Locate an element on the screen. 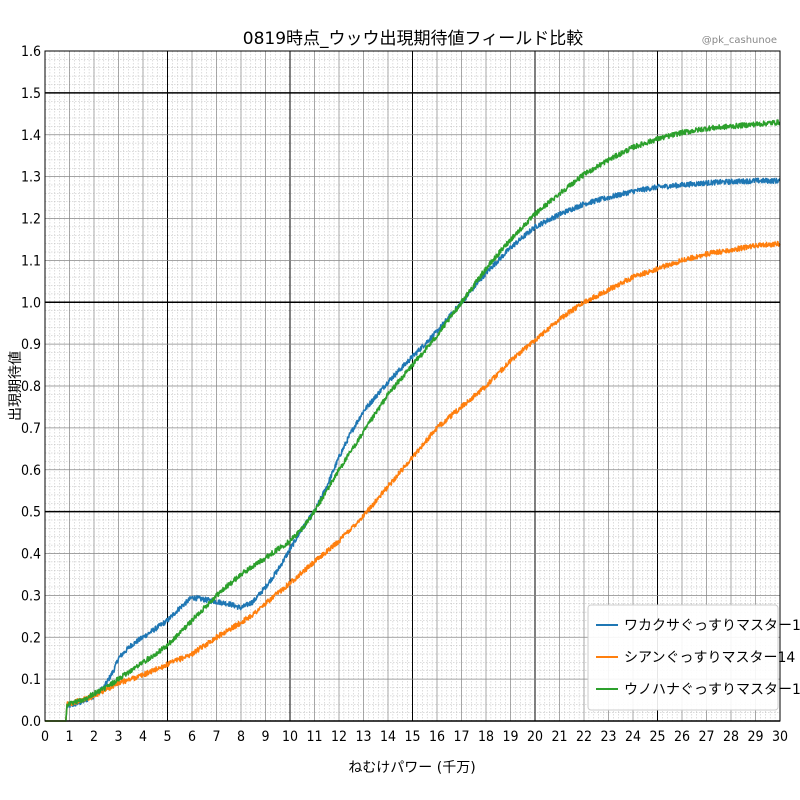 The width and height of the screenshot is (800, 800). x-tick-label: 9 is located at coordinates (265, 737).